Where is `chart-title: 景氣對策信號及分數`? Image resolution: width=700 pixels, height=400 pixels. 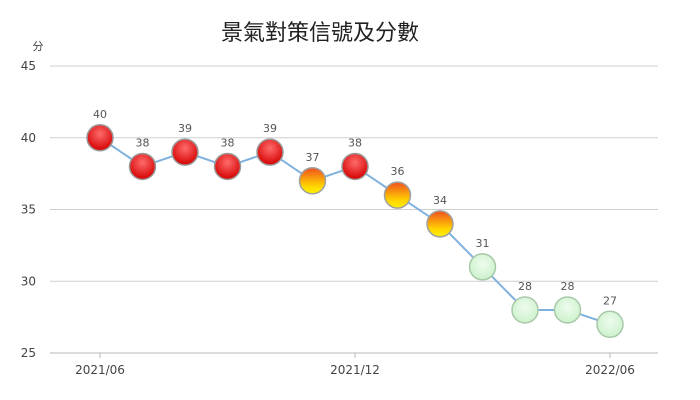
chart-title: 景氣對策信號及分數 is located at coordinates (320, 33).